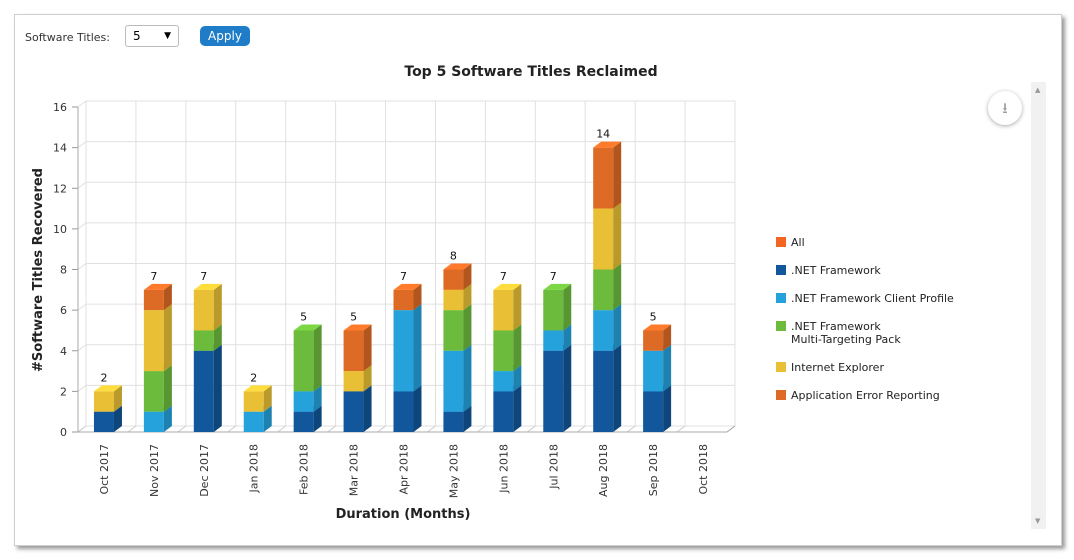  Describe the element at coordinates (38, 270) in the screenshot. I see `y-axis-label: #Software Titles Recovered` at that location.